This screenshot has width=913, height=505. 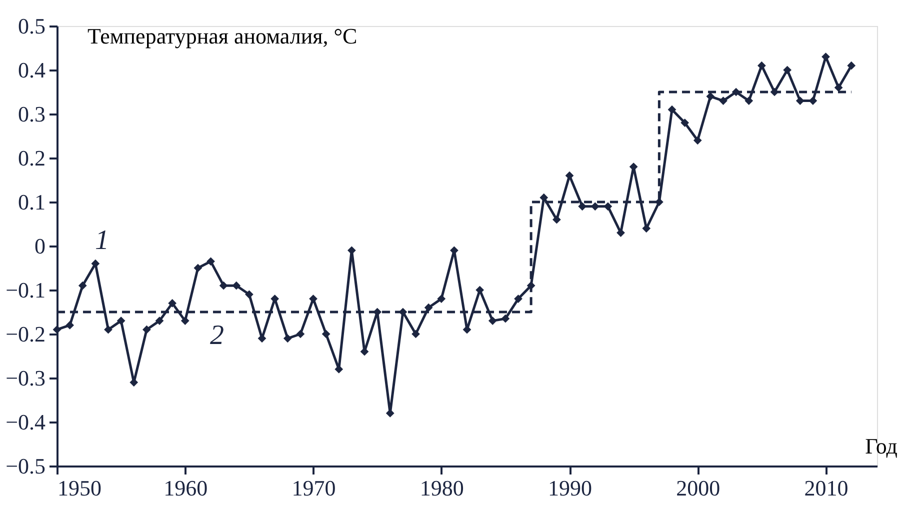 I want to click on y-tick-label: 0.3, so click(x=32, y=114).